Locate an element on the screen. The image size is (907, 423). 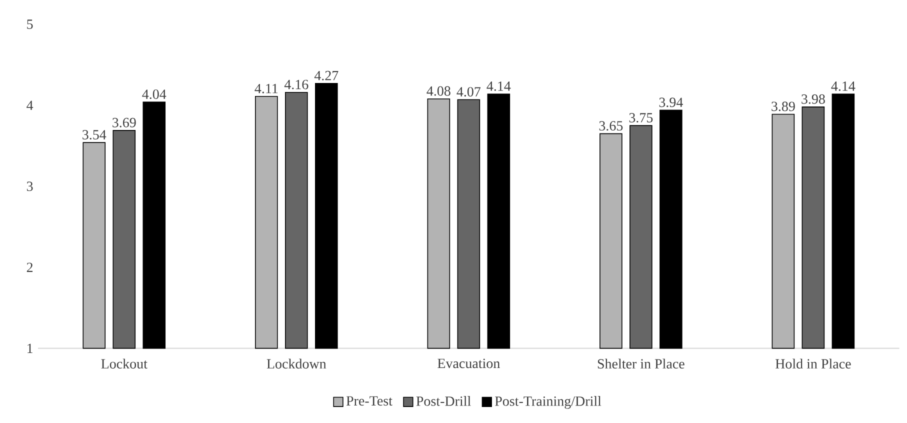
data-label: 3.75 is located at coordinates (641, 117).